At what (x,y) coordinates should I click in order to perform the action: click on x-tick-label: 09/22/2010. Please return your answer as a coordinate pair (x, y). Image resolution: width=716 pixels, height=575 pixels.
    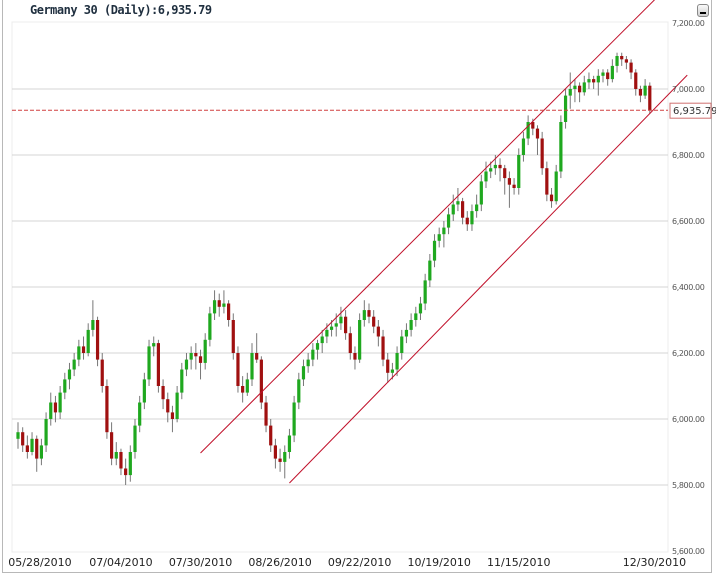
    Looking at the image, I should click on (359, 562).